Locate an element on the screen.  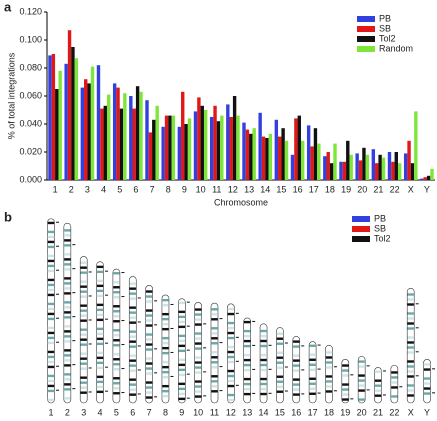
chromosome-label: 19 is located at coordinates (345, 412).